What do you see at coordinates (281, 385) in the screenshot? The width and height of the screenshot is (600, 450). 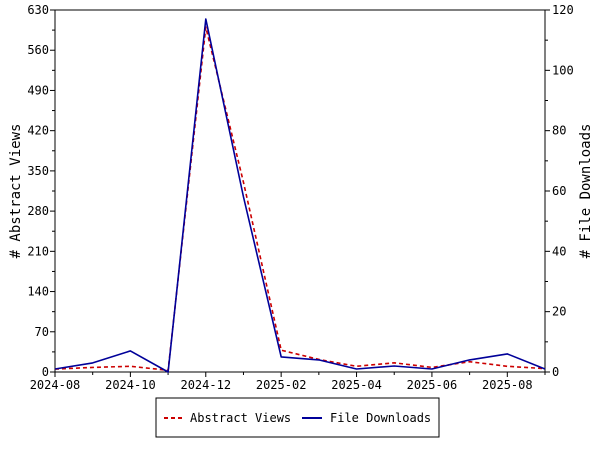 I see `x-tick-label: 2025-02` at bounding box center [281, 385].